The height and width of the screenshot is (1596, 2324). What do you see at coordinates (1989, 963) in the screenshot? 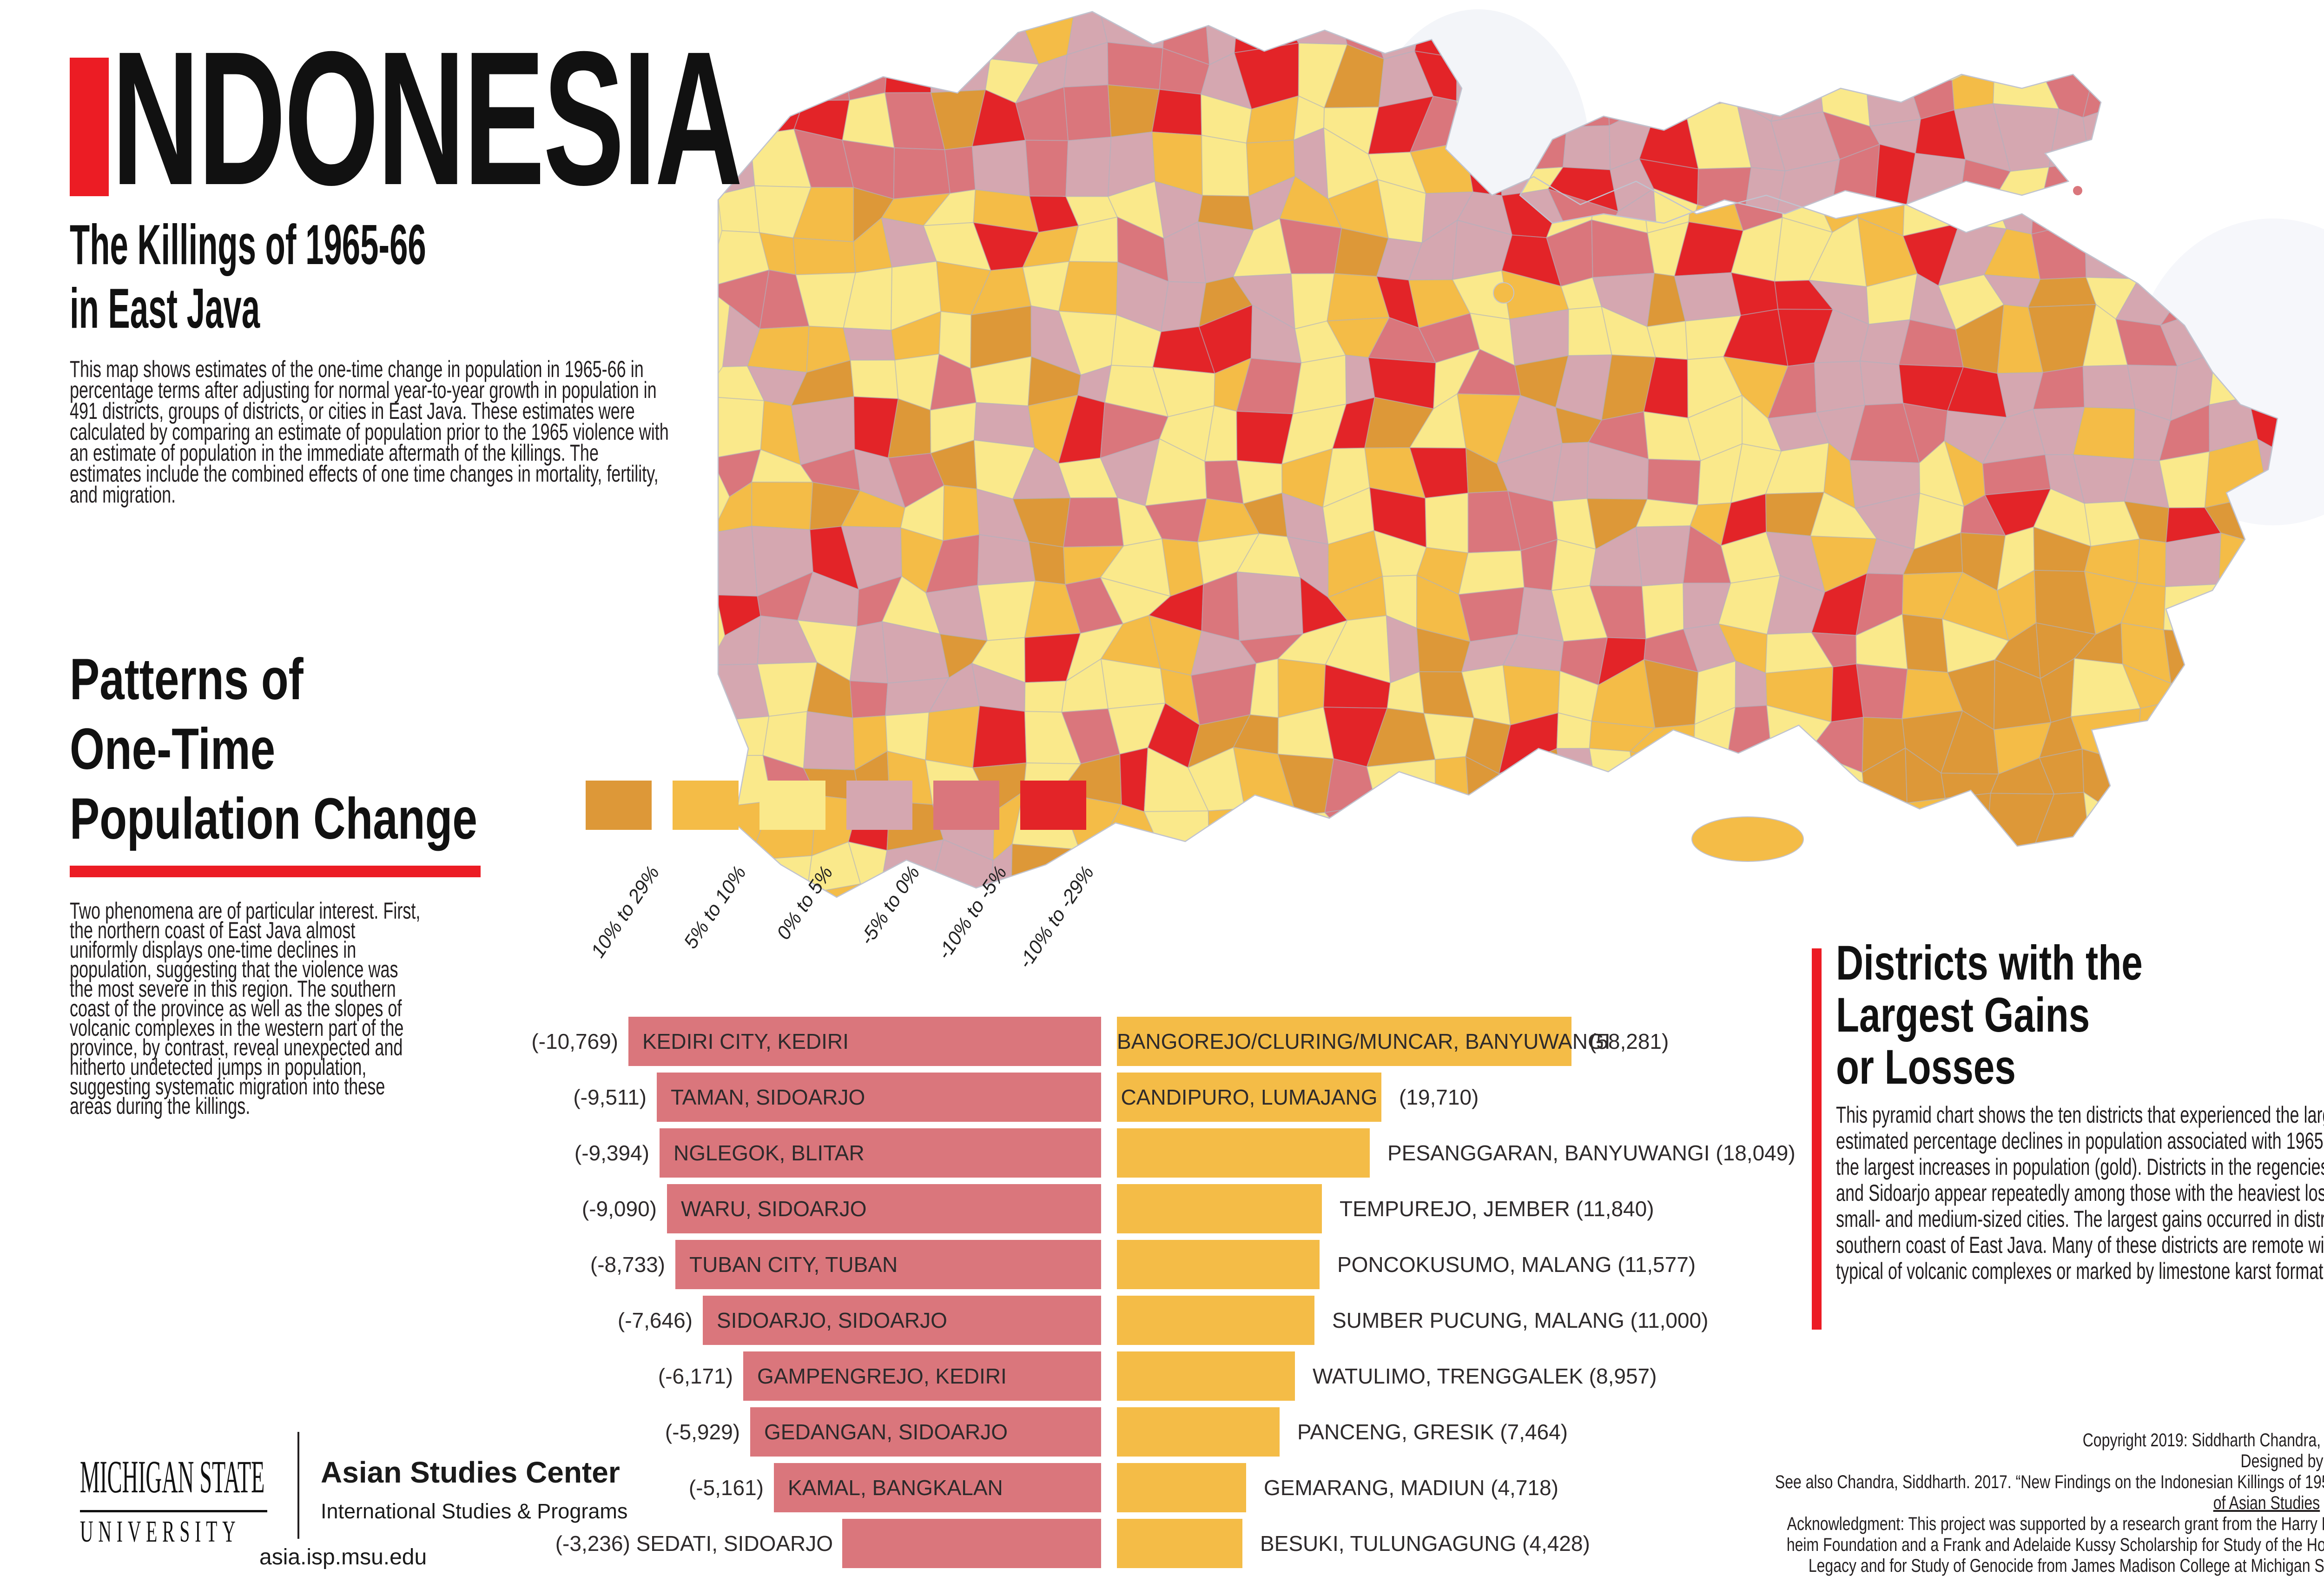
I see `gains-heading-line-1: Districts with the` at bounding box center [1989, 963].